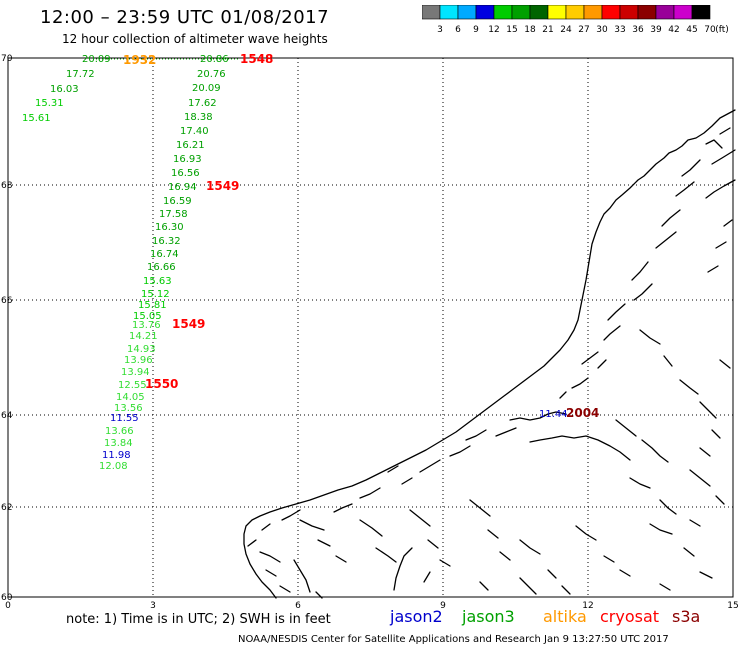  What do you see at coordinates (256, 59) in the screenshot?
I see `pass-time-label: 1548` at bounding box center [256, 59].